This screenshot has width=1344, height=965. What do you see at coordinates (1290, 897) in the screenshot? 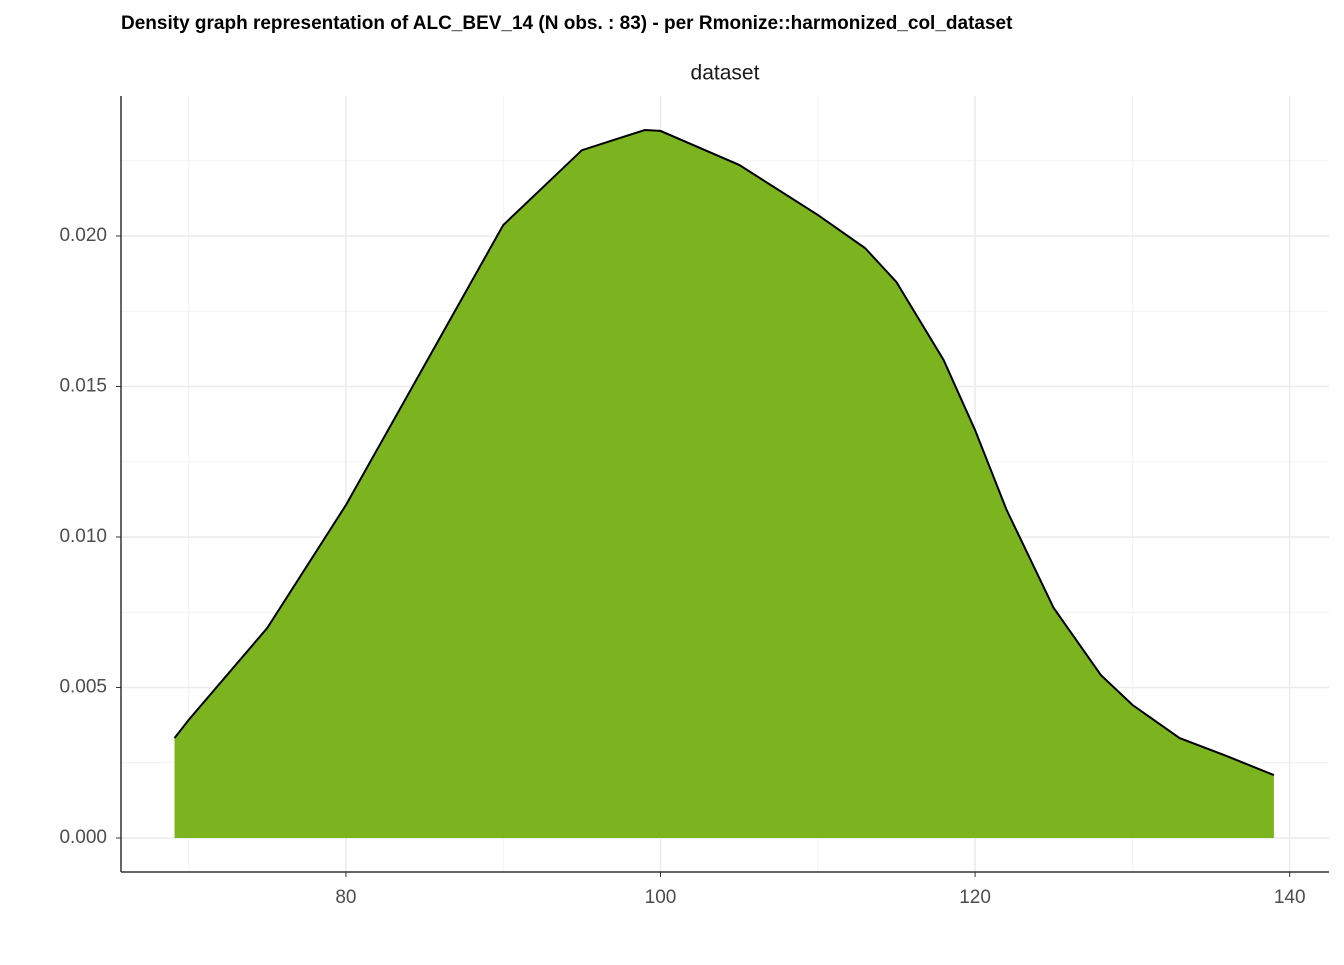
I see `x-tick-label: 140` at bounding box center [1290, 897].